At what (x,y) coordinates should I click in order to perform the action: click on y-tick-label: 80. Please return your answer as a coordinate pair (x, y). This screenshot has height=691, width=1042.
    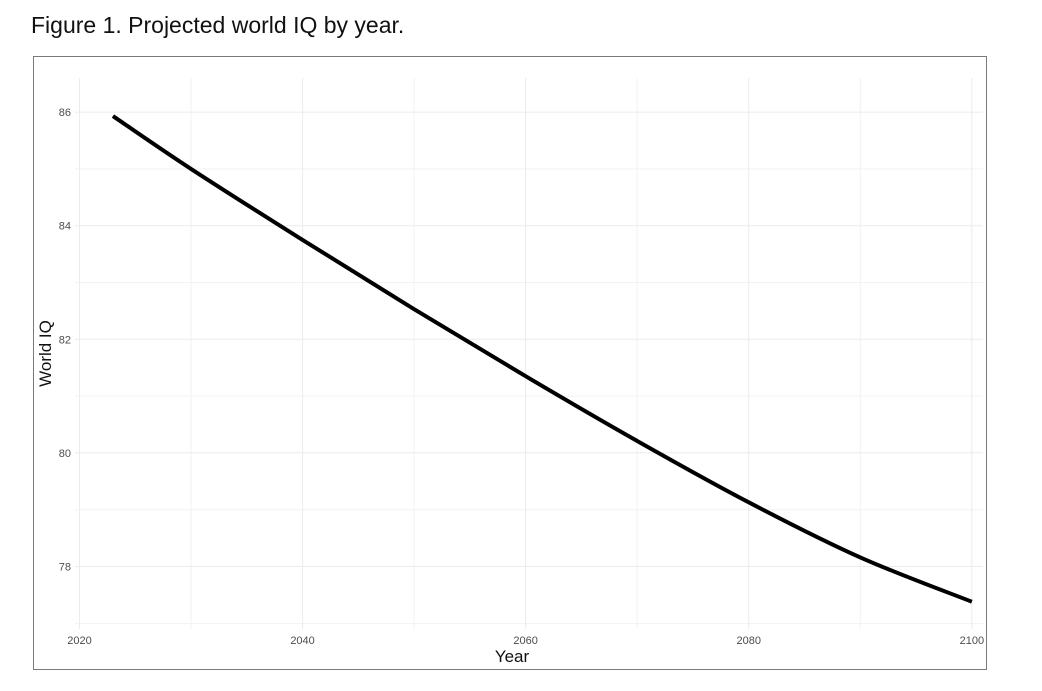
    Looking at the image, I should click on (65, 454).